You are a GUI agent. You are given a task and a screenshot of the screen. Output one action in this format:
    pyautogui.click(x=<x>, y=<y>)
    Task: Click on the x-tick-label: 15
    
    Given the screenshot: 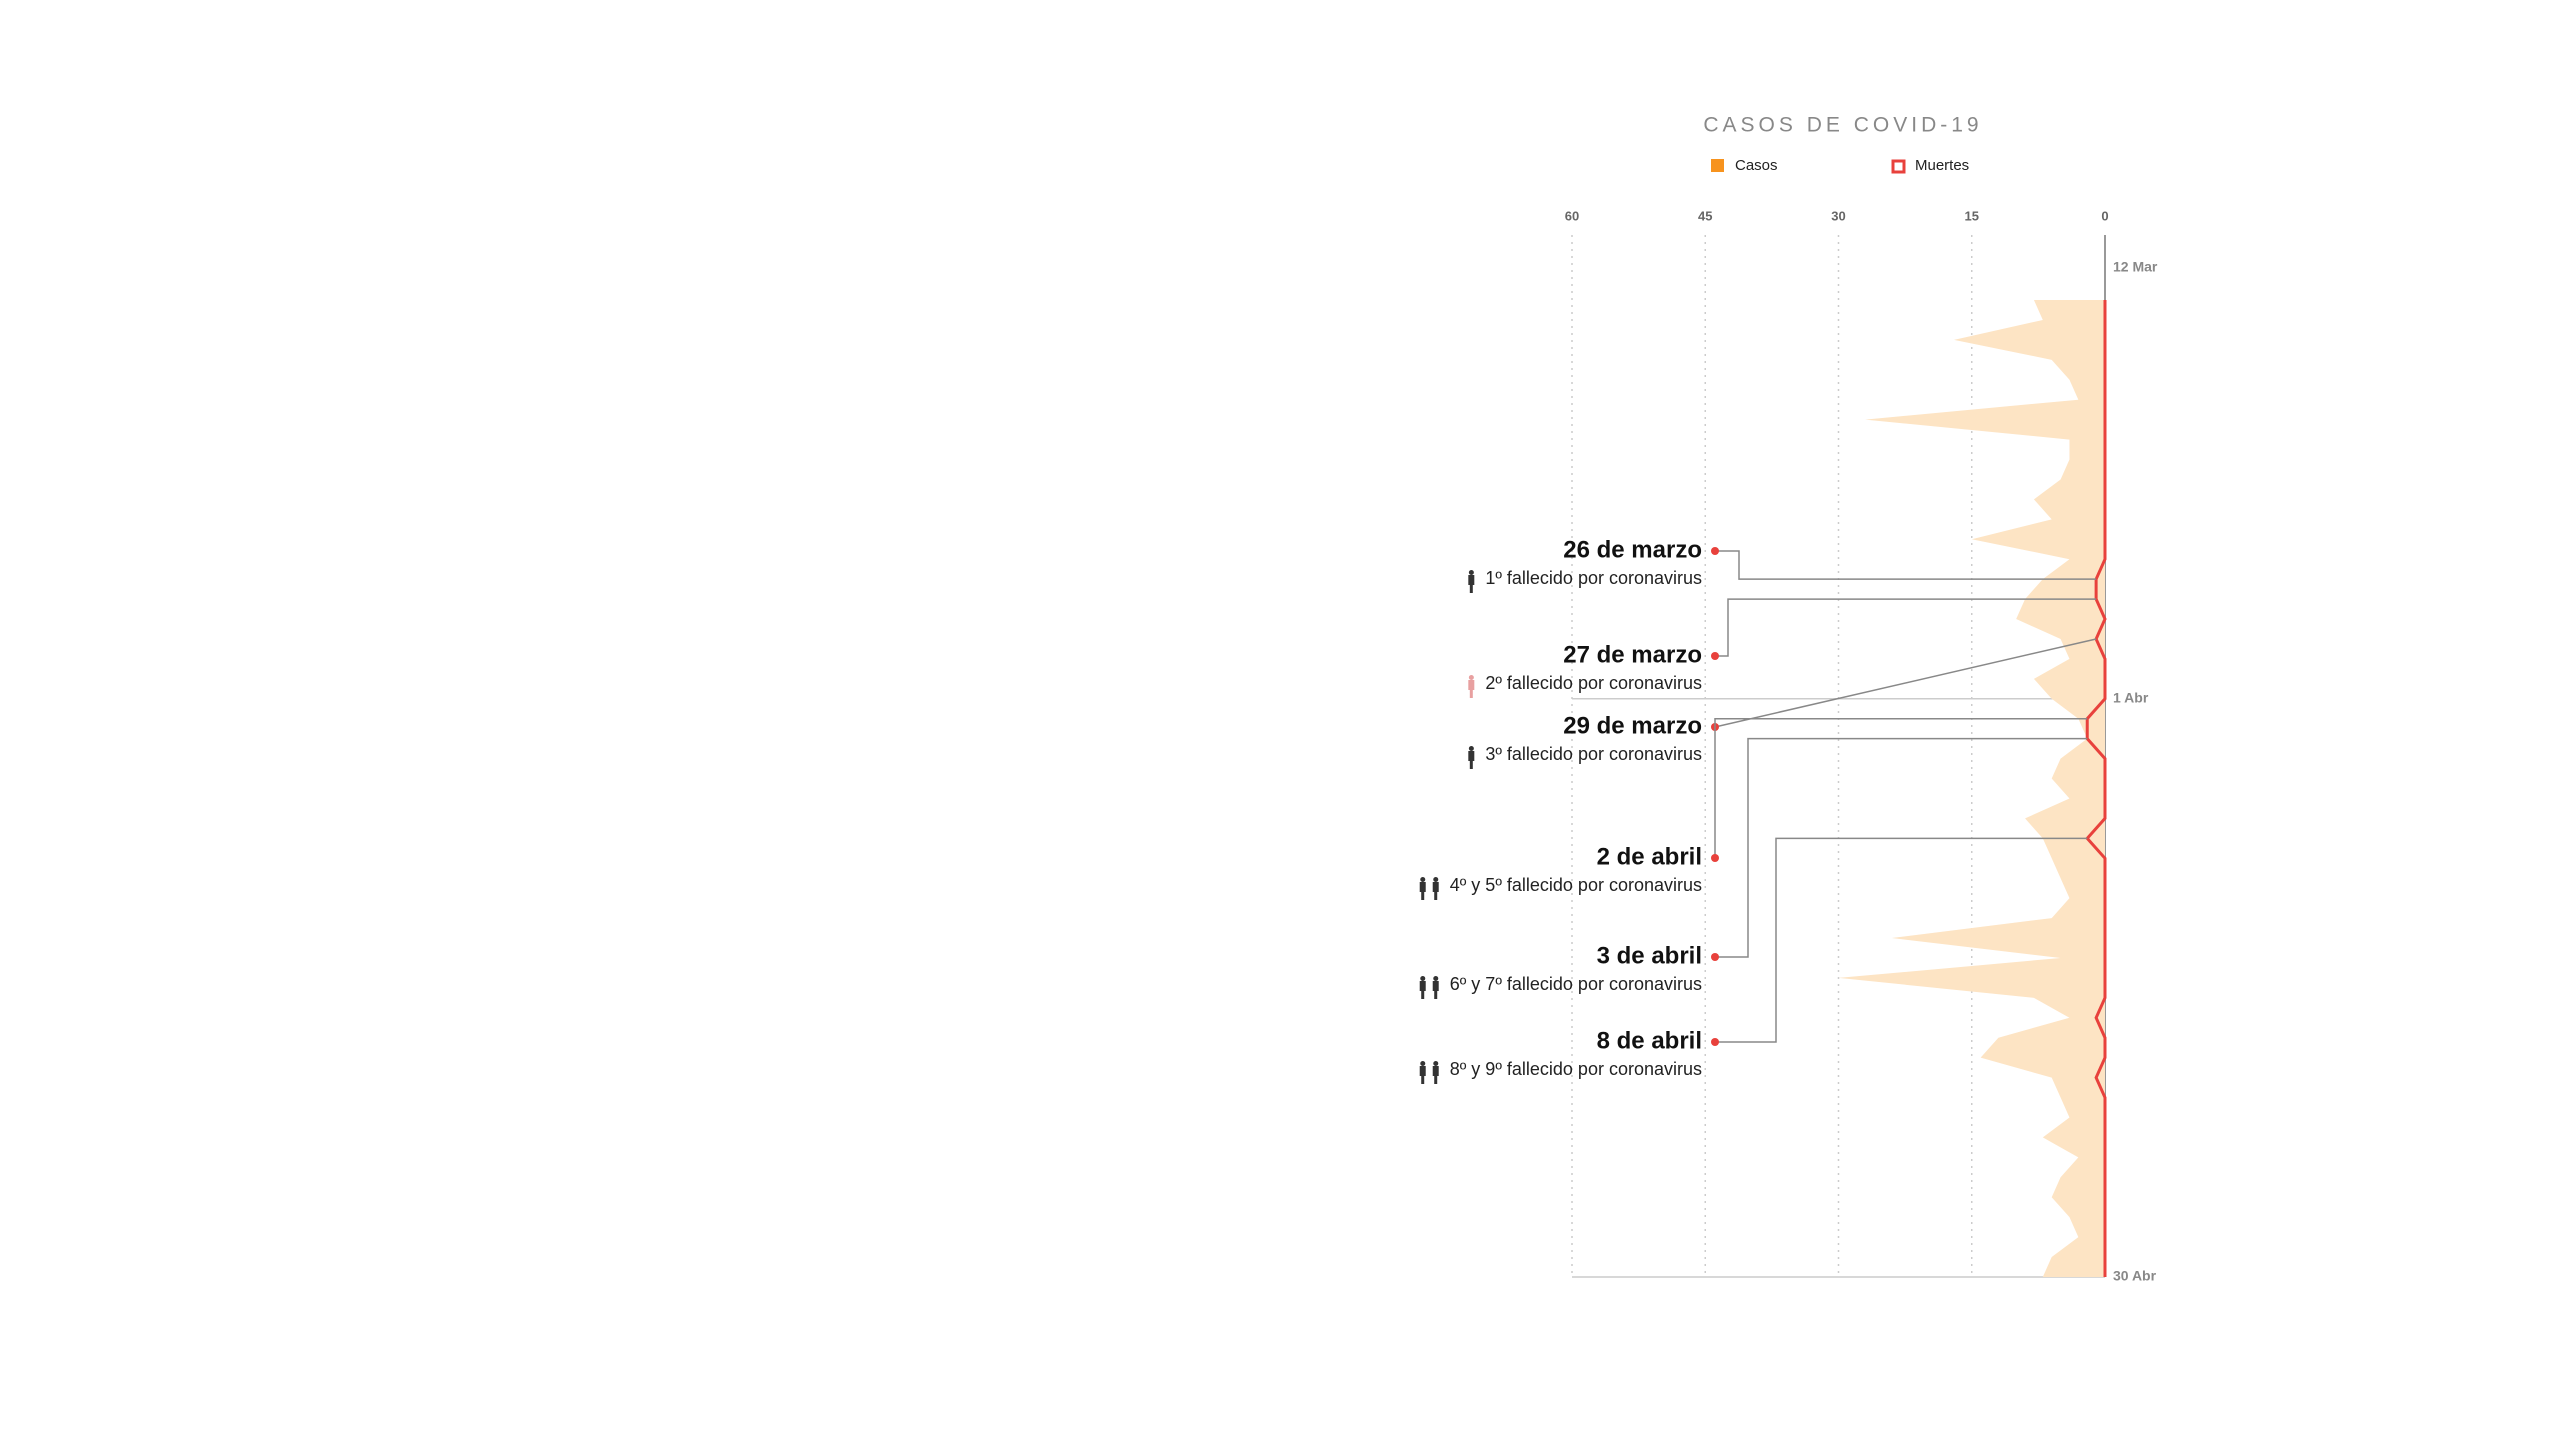 What is the action you would take?
    pyautogui.click(x=1972, y=215)
    